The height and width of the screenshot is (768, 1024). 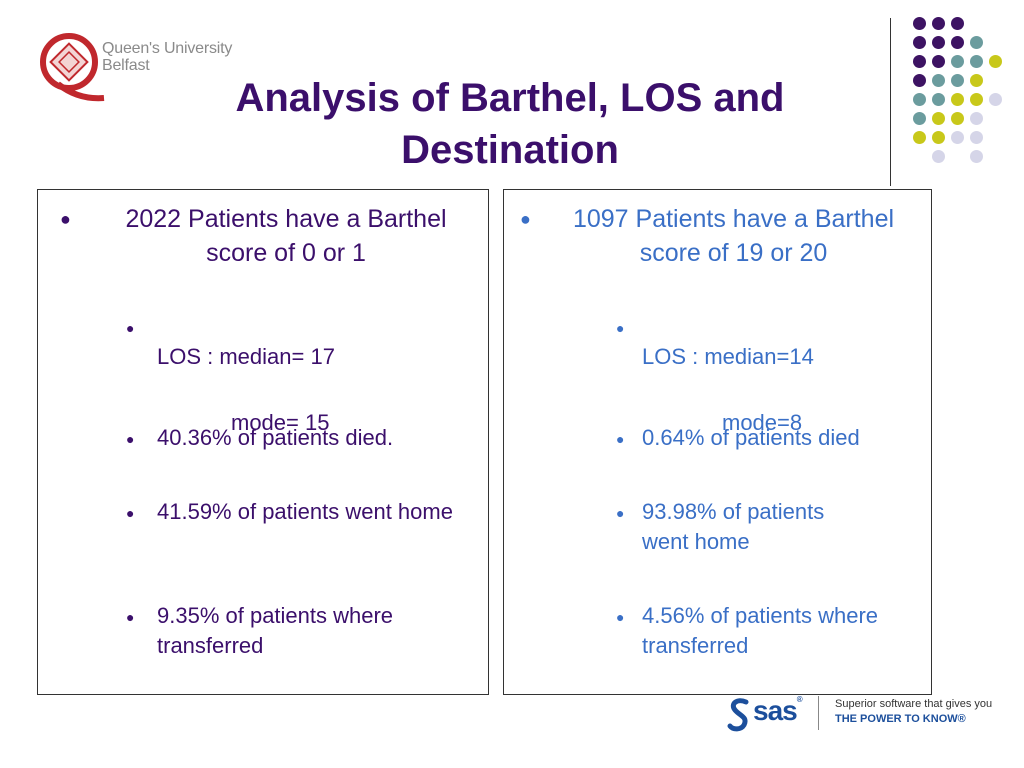 I want to click on right-transferred-item: ● 4.56% of patients where transferred, so click(x=717, y=631).